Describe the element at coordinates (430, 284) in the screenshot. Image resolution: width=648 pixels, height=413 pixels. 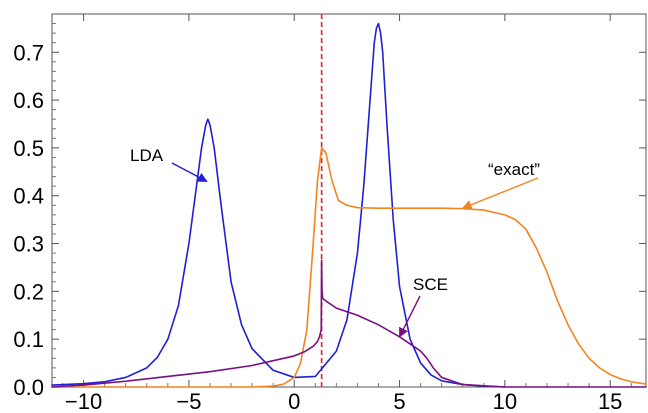
I see `annotation-label: SCE` at that location.